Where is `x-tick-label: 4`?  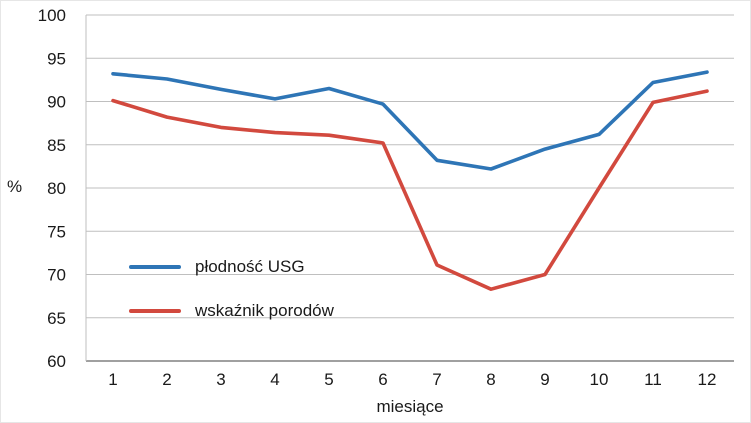
x-tick-label: 4 is located at coordinates (274, 379).